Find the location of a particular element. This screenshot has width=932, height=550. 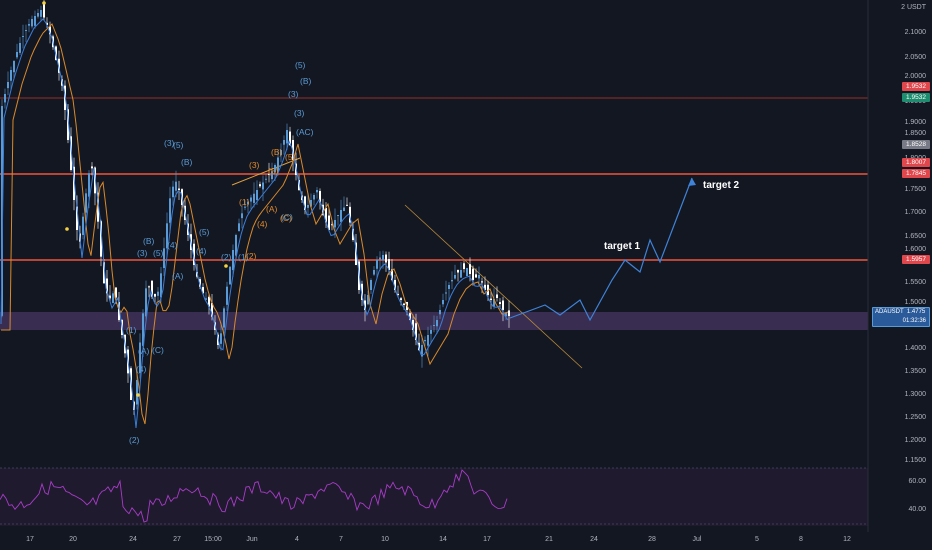

x-tick: Jun is located at coordinates (252, 539).